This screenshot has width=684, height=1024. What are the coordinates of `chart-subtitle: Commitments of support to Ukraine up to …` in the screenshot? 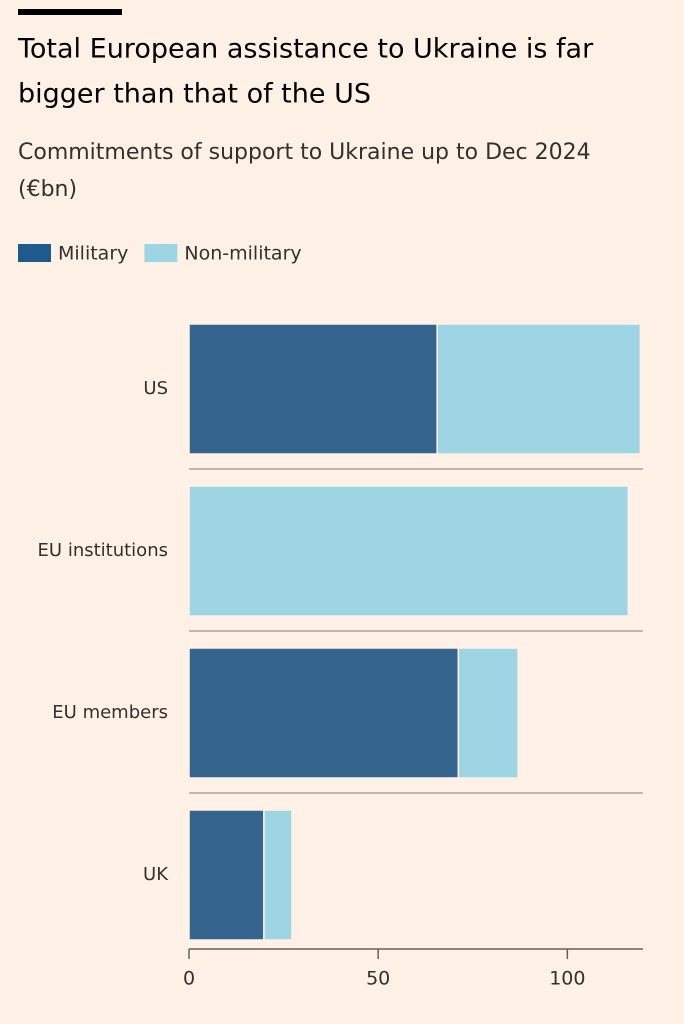 It's located at (304, 152).